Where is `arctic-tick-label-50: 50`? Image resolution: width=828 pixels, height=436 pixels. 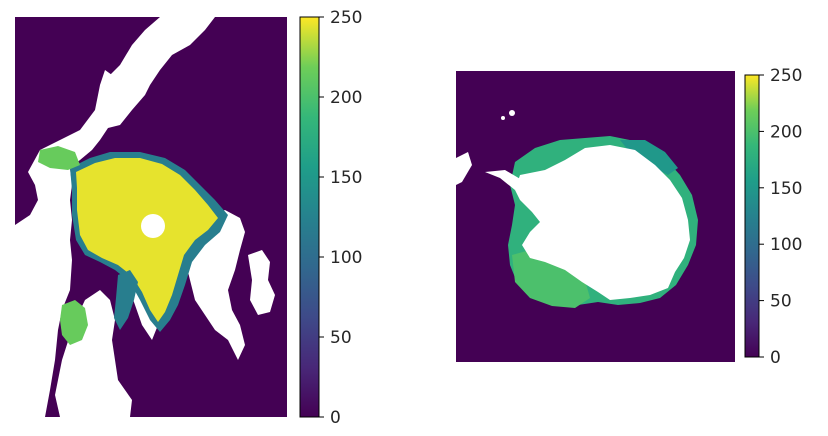
arctic-tick-label-50: 50 is located at coordinates (341, 338).